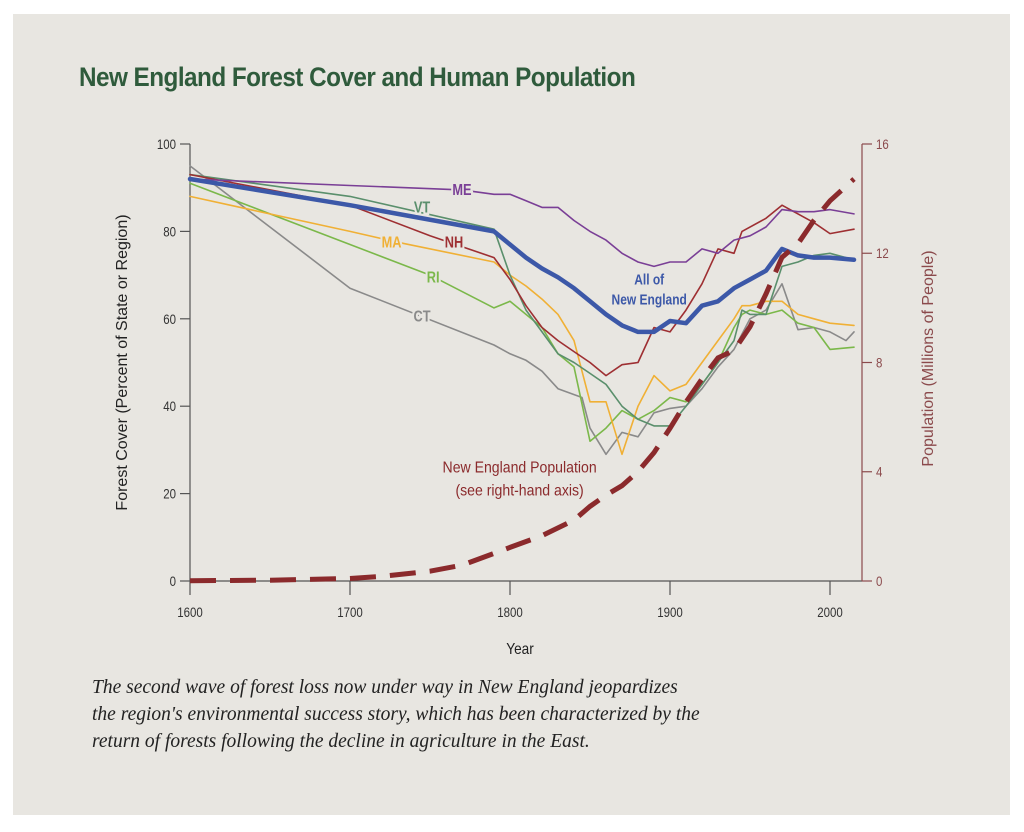  I want to click on series-label: CT, so click(421, 317).